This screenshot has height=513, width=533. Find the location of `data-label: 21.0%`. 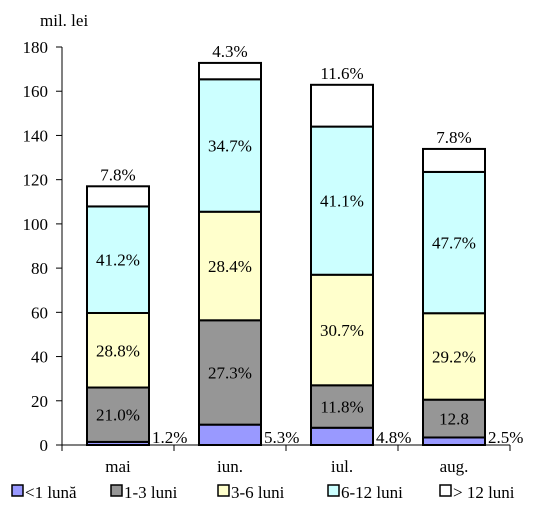

data-label: 21.0% is located at coordinates (118, 415).